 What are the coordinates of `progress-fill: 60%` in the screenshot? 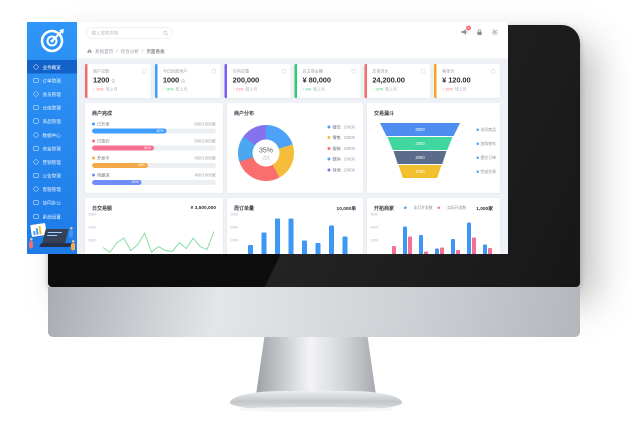 It's located at (129, 131).